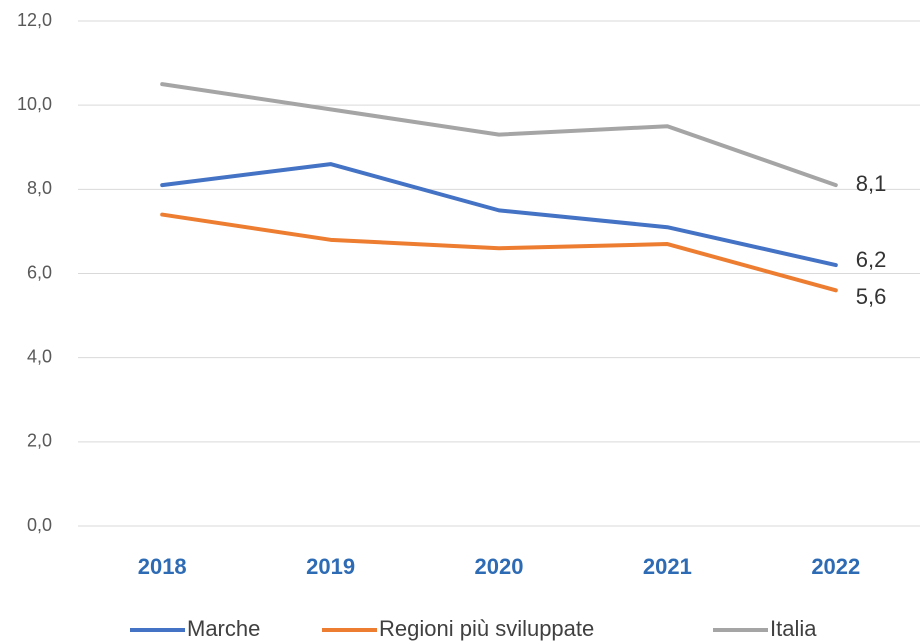  I want to click on y-tick-label: 12,0, so click(34, 20).